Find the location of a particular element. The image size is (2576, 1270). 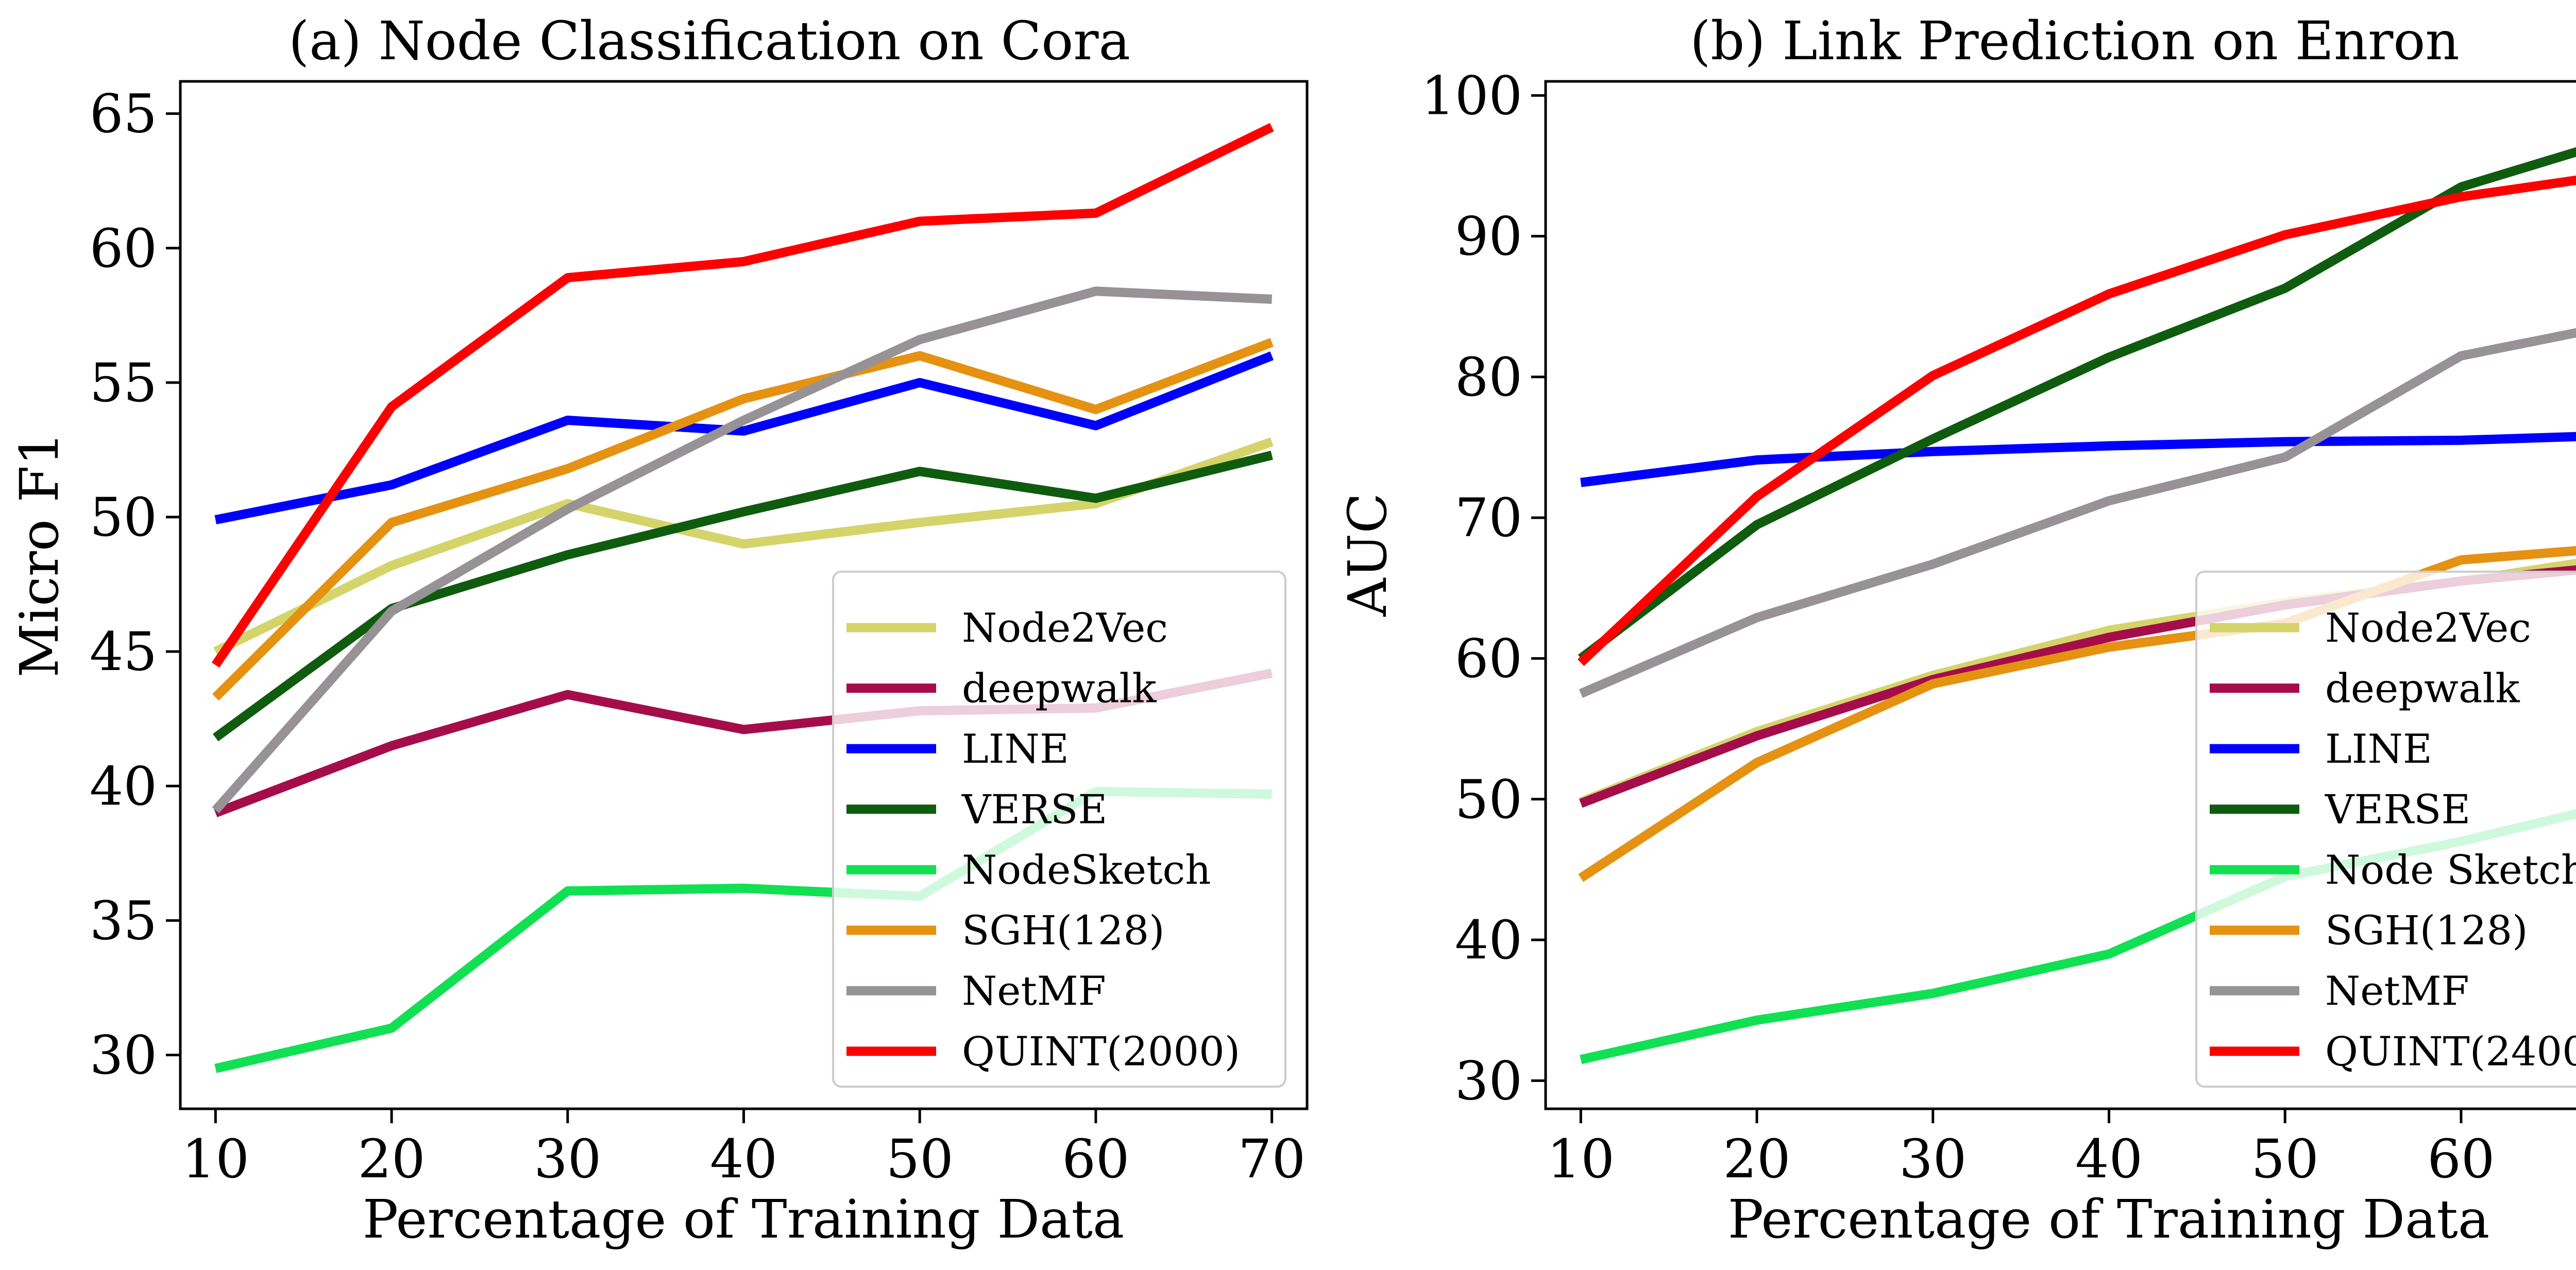

x-axis-label-a: Percentage of Training Data is located at coordinates (744, 1219).